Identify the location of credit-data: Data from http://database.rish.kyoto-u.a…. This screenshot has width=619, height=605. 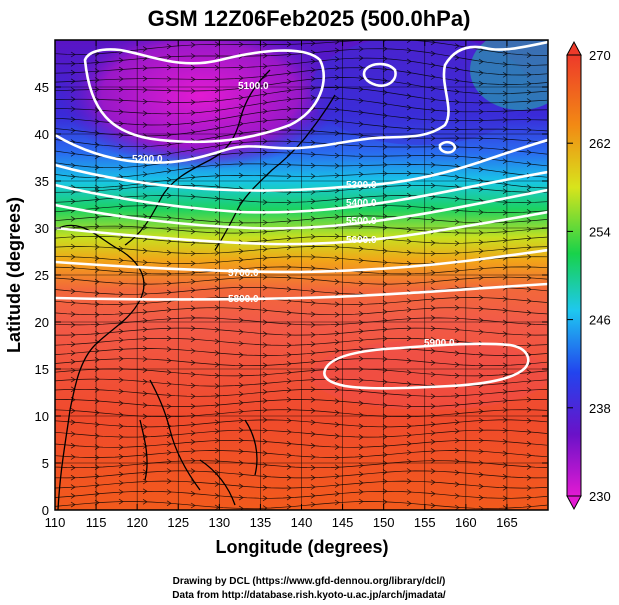
(309, 595).